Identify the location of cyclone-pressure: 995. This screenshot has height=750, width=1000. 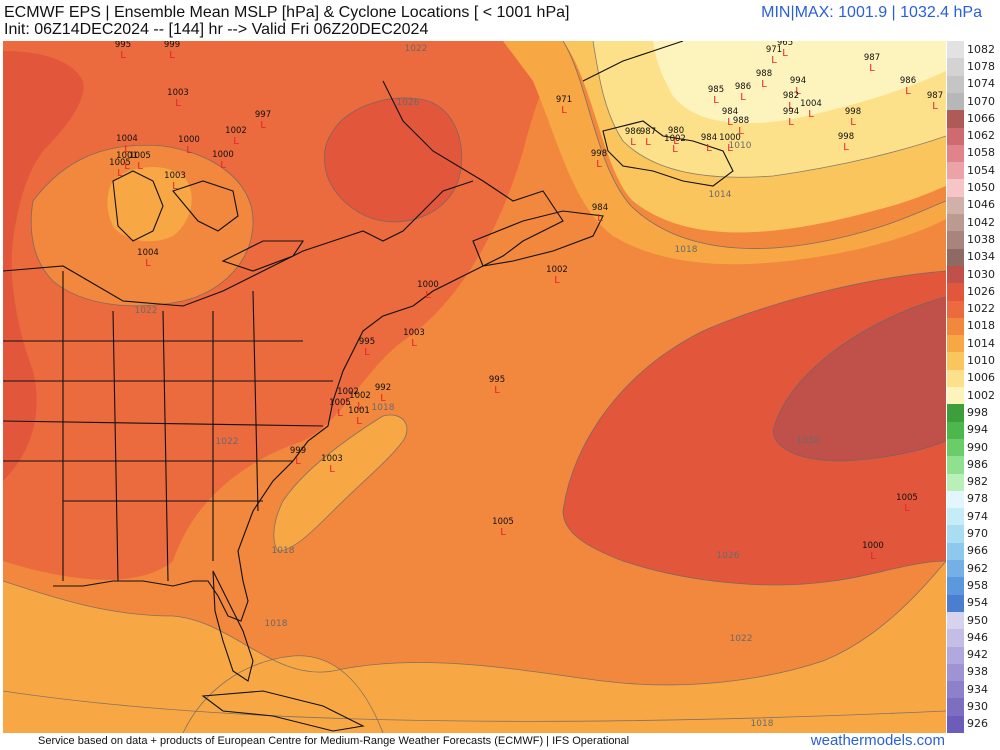
(367, 342).